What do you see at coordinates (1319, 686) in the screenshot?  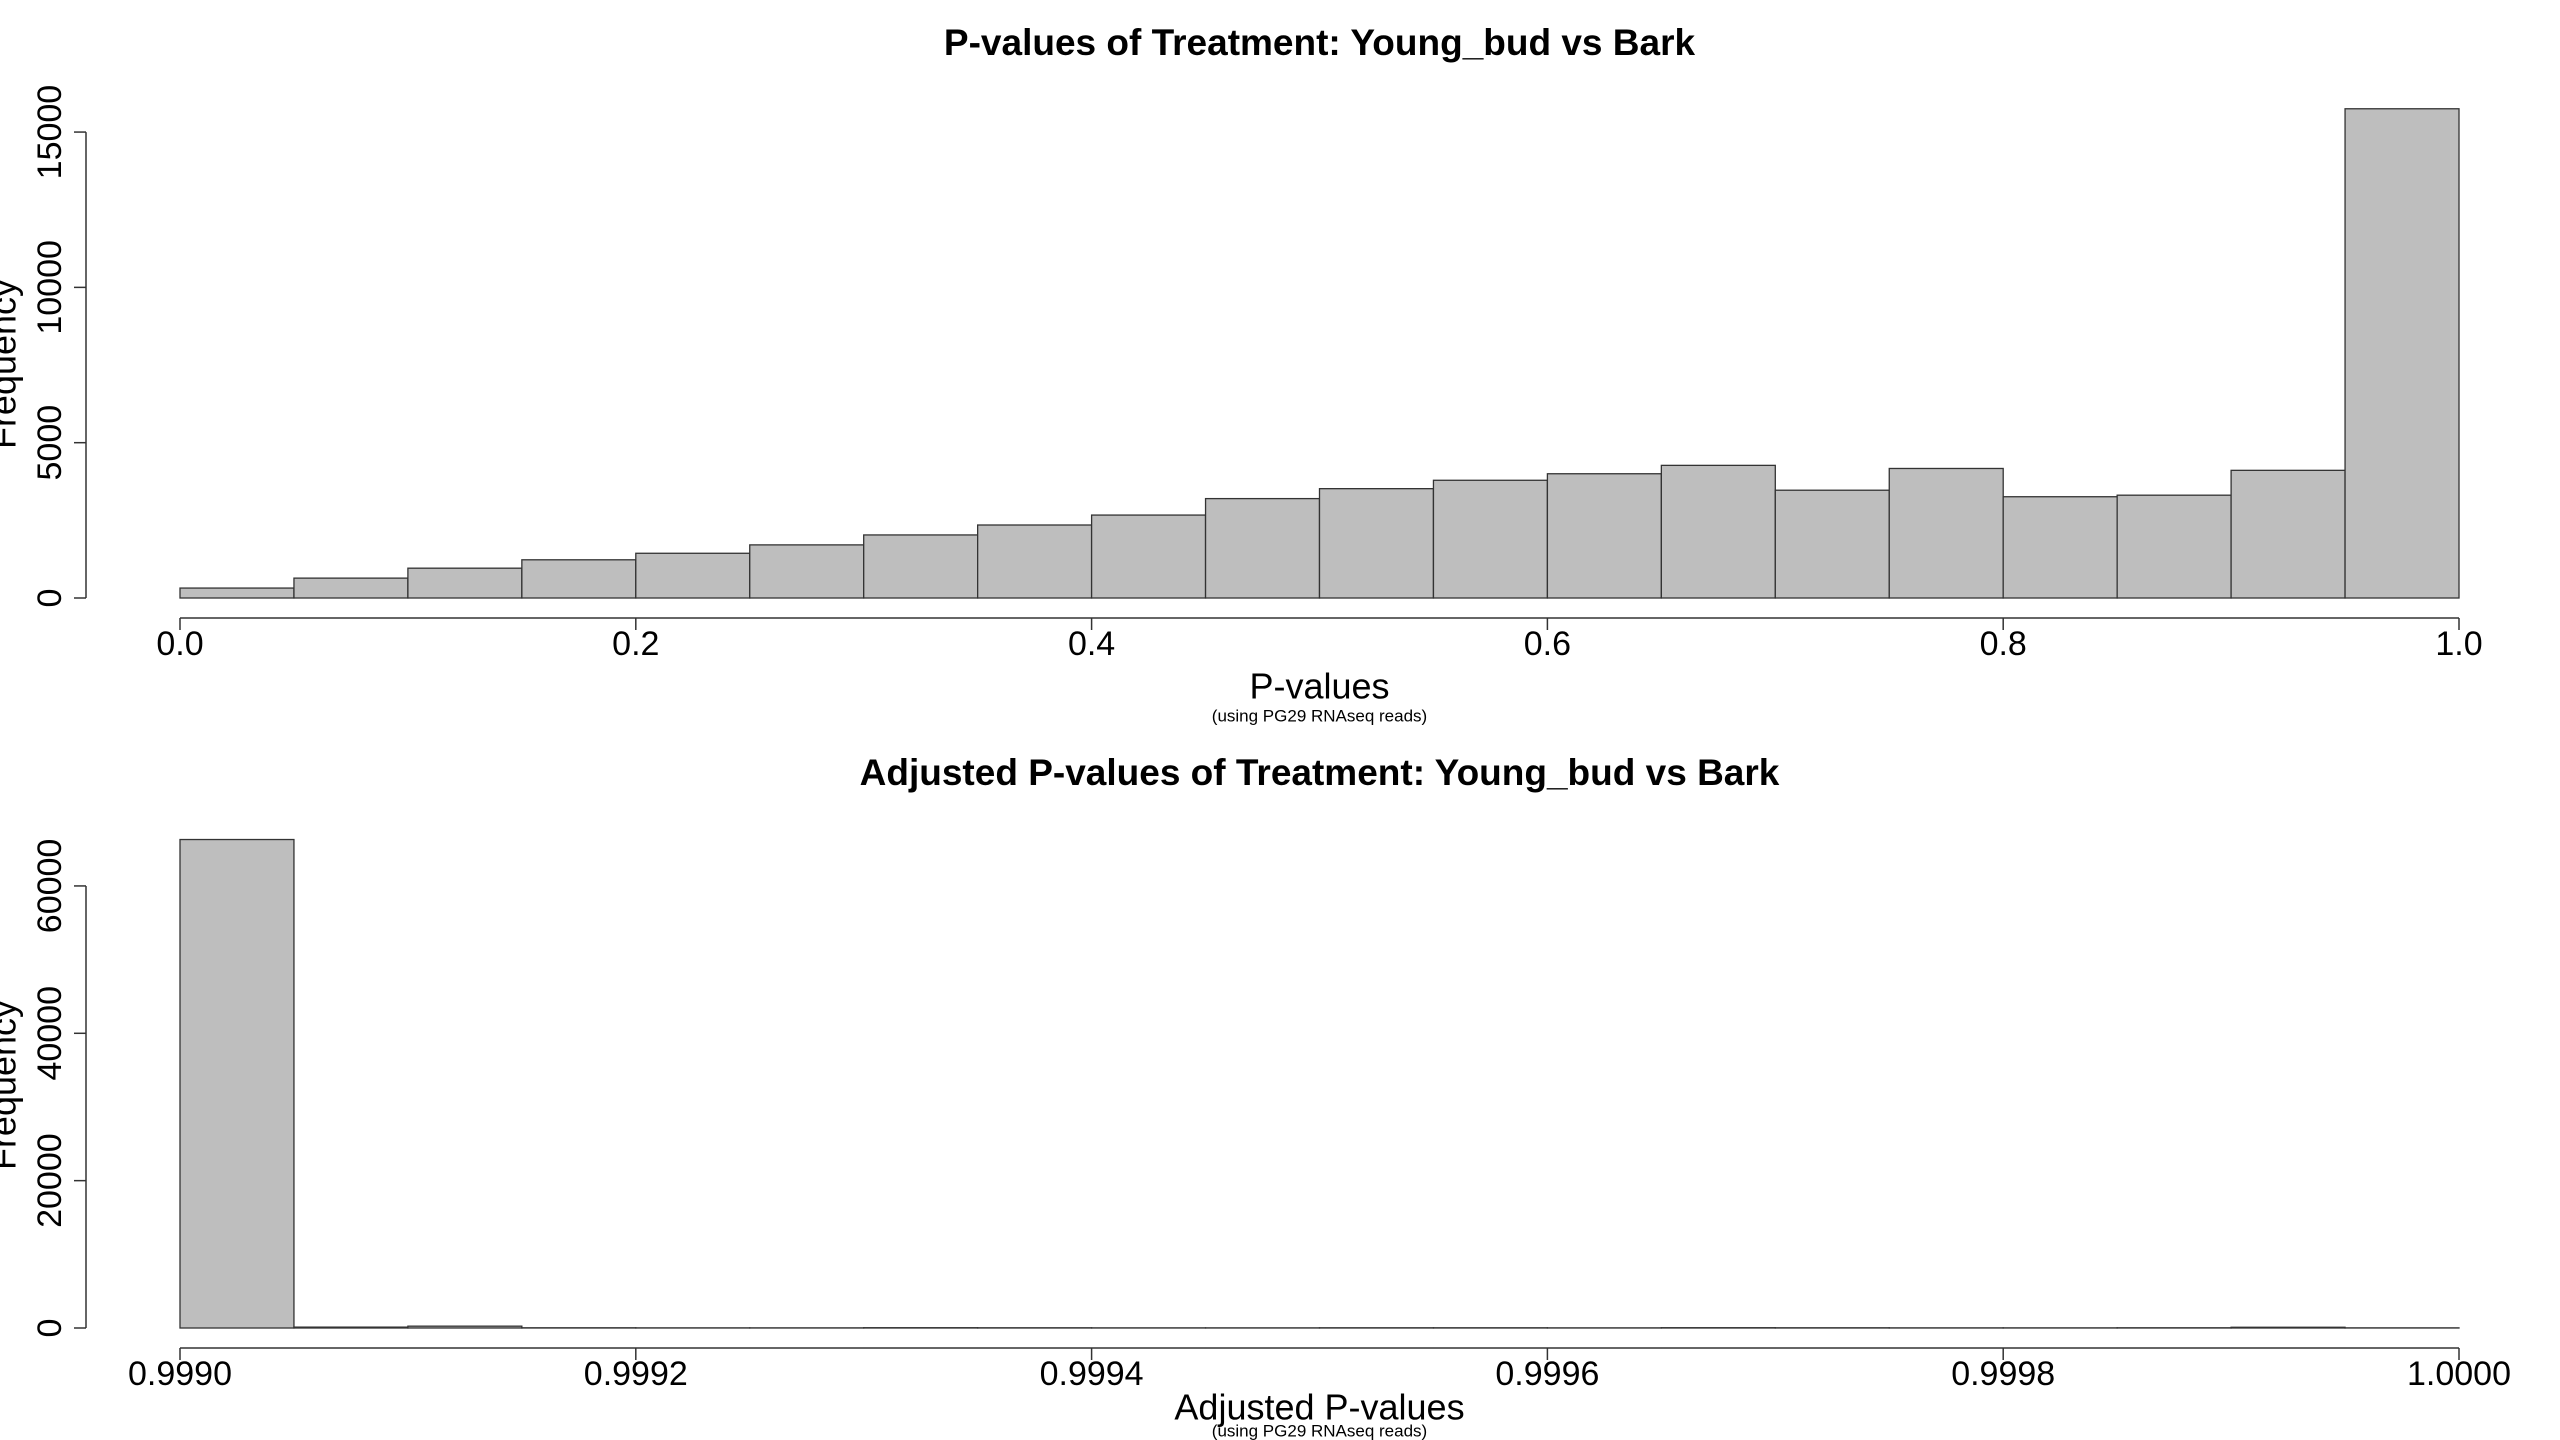 I see `x-axis-label: P-values` at bounding box center [1319, 686].